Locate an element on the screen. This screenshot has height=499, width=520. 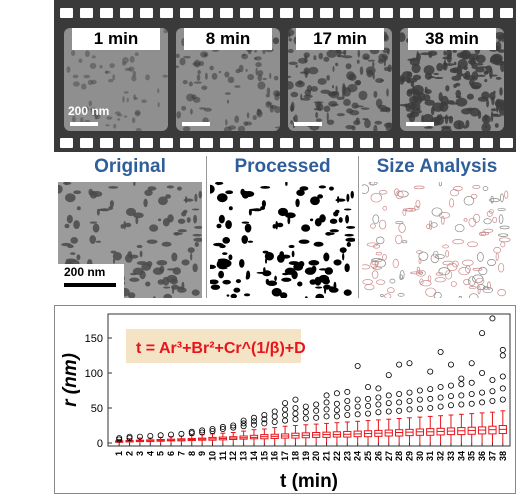
equation-box is located at coordinates (213, 346).